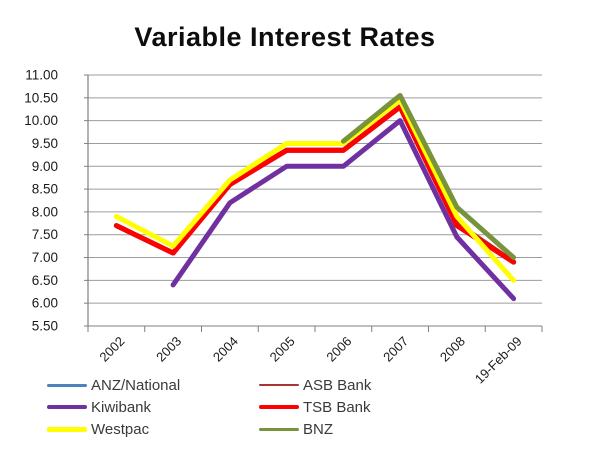 The width and height of the screenshot is (600, 462). What do you see at coordinates (120, 429) in the screenshot?
I see `legend-label: Westpac` at bounding box center [120, 429].